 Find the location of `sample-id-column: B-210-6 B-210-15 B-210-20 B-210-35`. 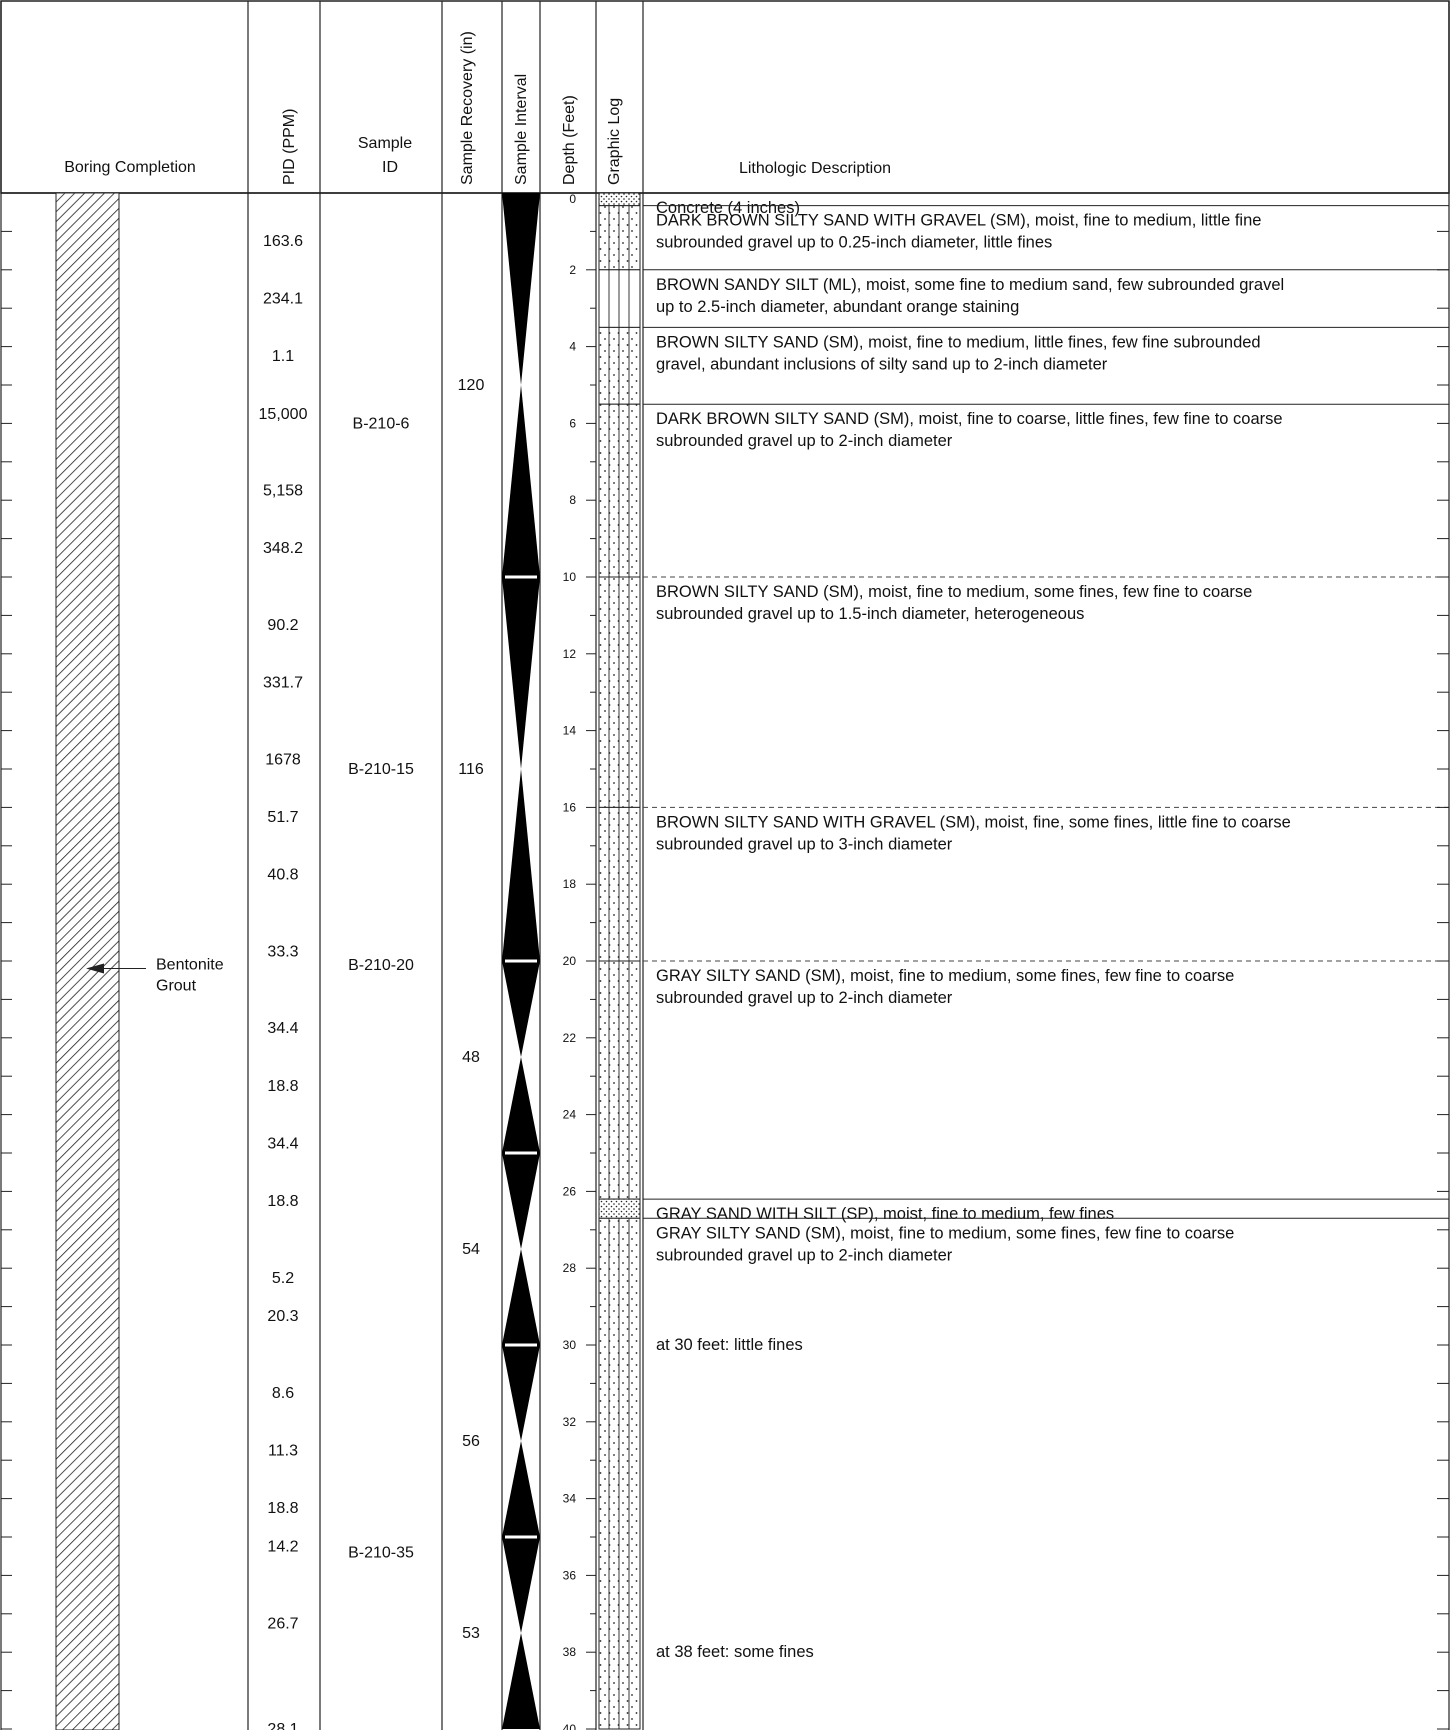

sample-id-column: B-210-6 B-210-15 B-210-20 B-210-35 is located at coordinates (381, 988).